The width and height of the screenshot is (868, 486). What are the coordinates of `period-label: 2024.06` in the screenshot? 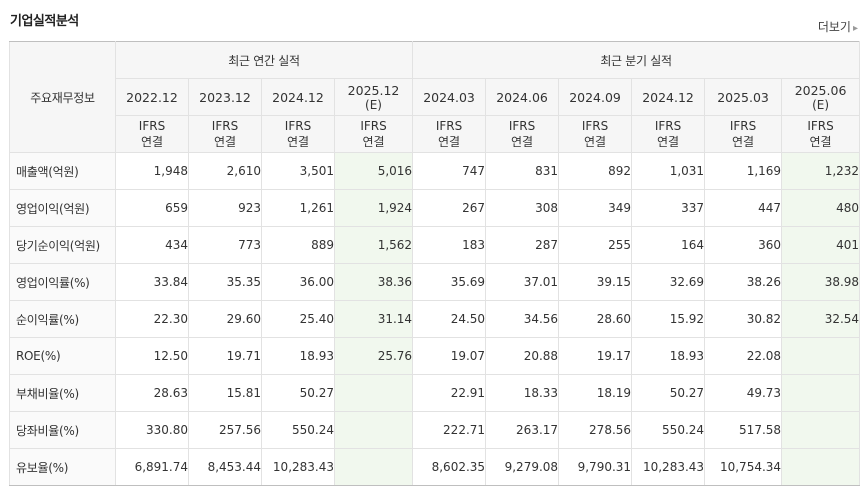 It's located at (522, 97).